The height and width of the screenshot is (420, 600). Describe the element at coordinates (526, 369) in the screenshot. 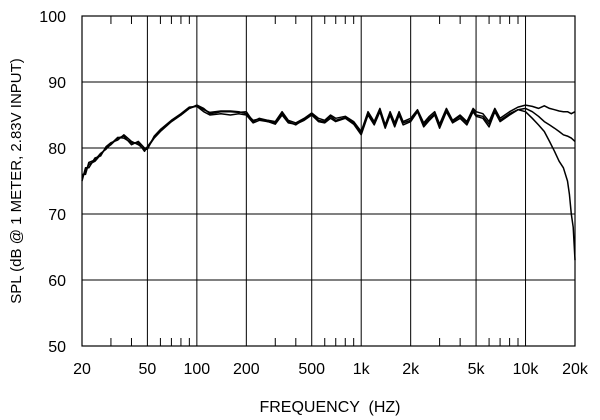

I see `x-tick-label: 10k` at that location.